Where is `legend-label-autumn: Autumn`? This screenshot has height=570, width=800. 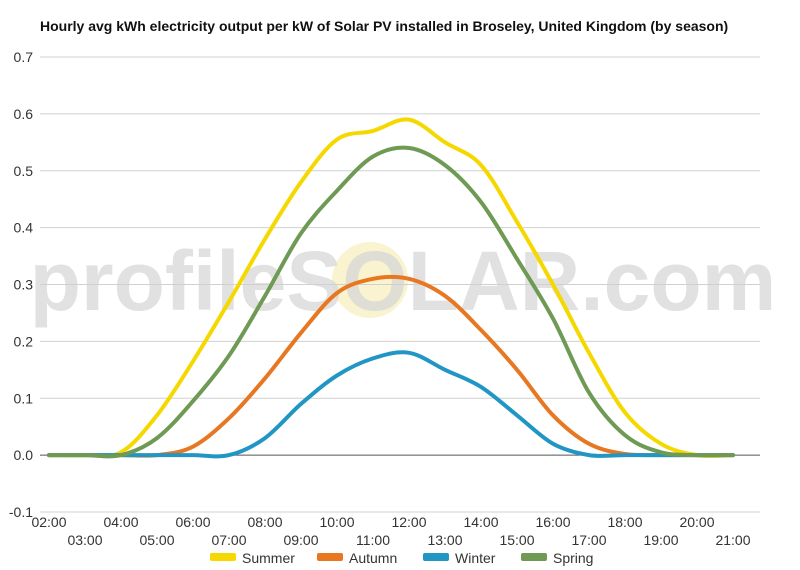
legend-label-autumn: Autumn is located at coordinates (373, 558).